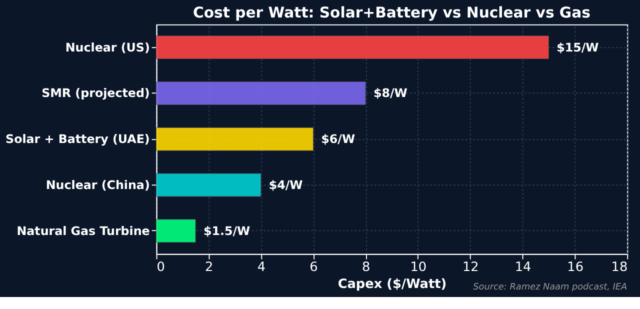  What do you see at coordinates (577, 47) in the screenshot?
I see `data-label: $15/W` at bounding box center [577, 47].